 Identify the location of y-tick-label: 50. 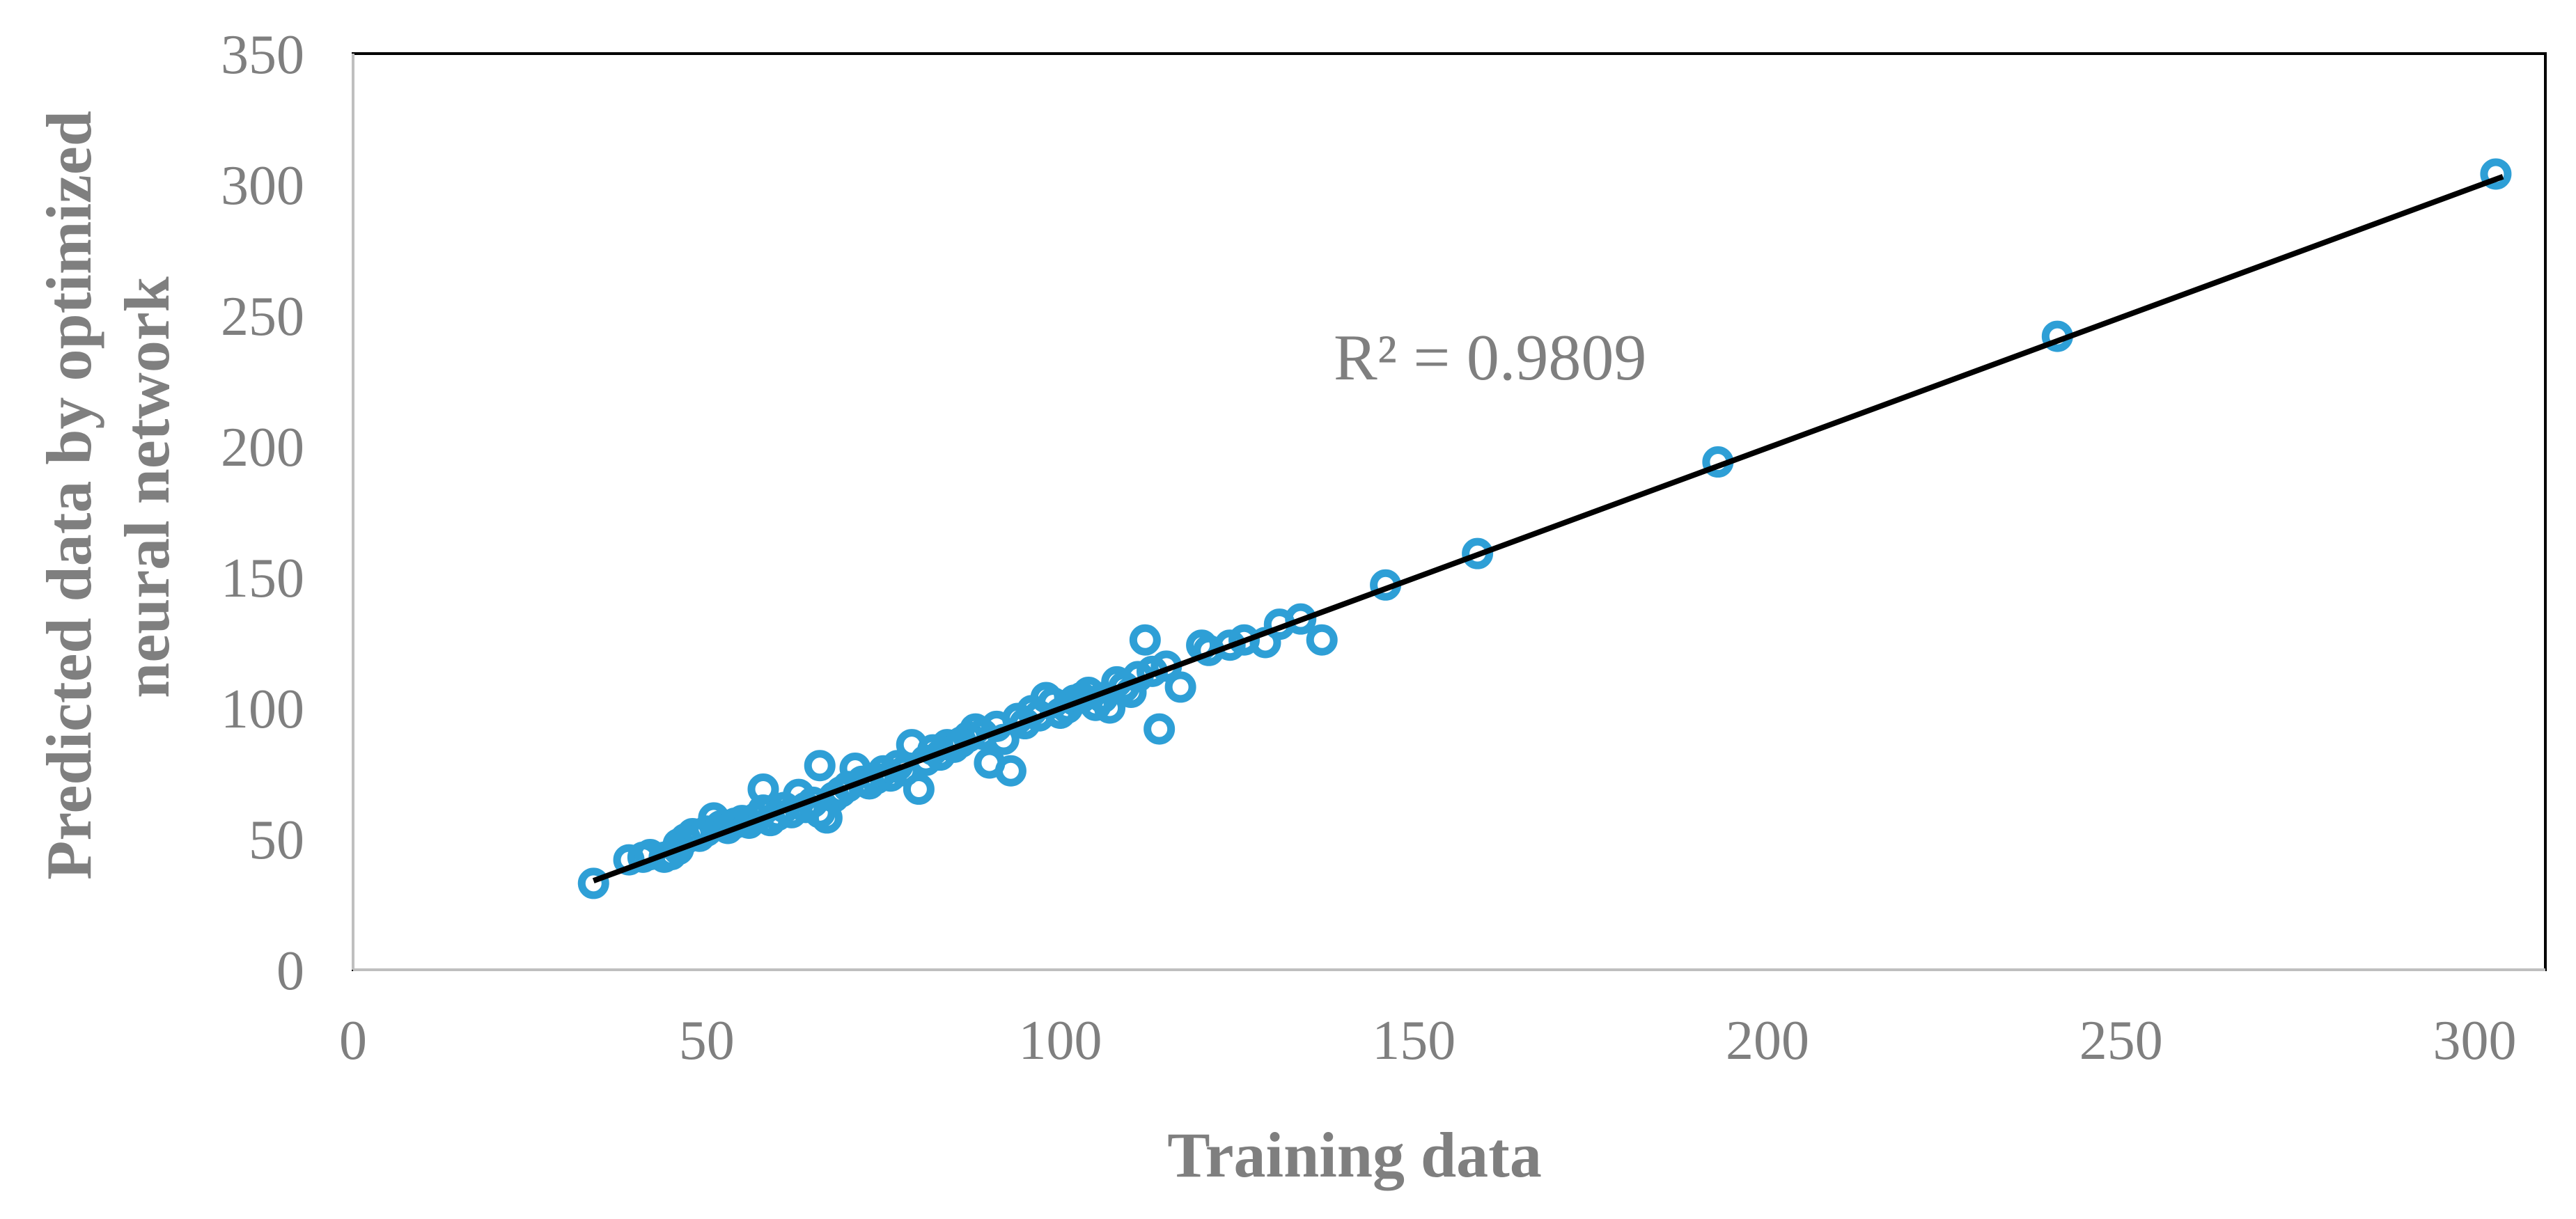
(276, 841).